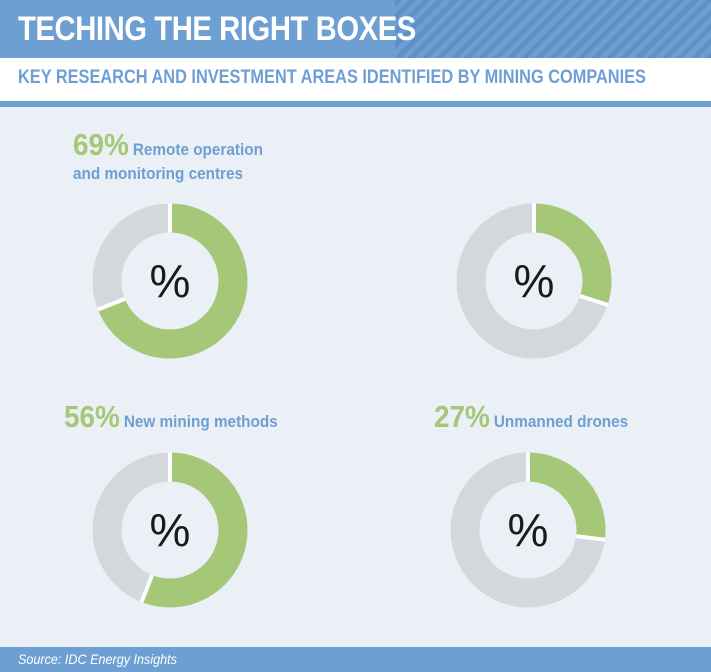 The image size is (711, 672). What do you see at coordinates (217, 29) in the screenshot?
I see `page-title: TECHING THE RIGHT BOXES` at bounding box center [217, 29].